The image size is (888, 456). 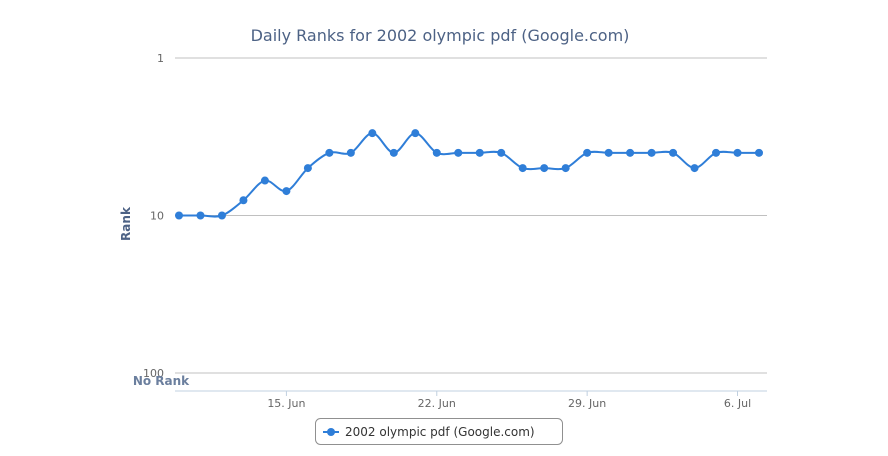 I want to click on series-layer, so click(x=469, y=174).